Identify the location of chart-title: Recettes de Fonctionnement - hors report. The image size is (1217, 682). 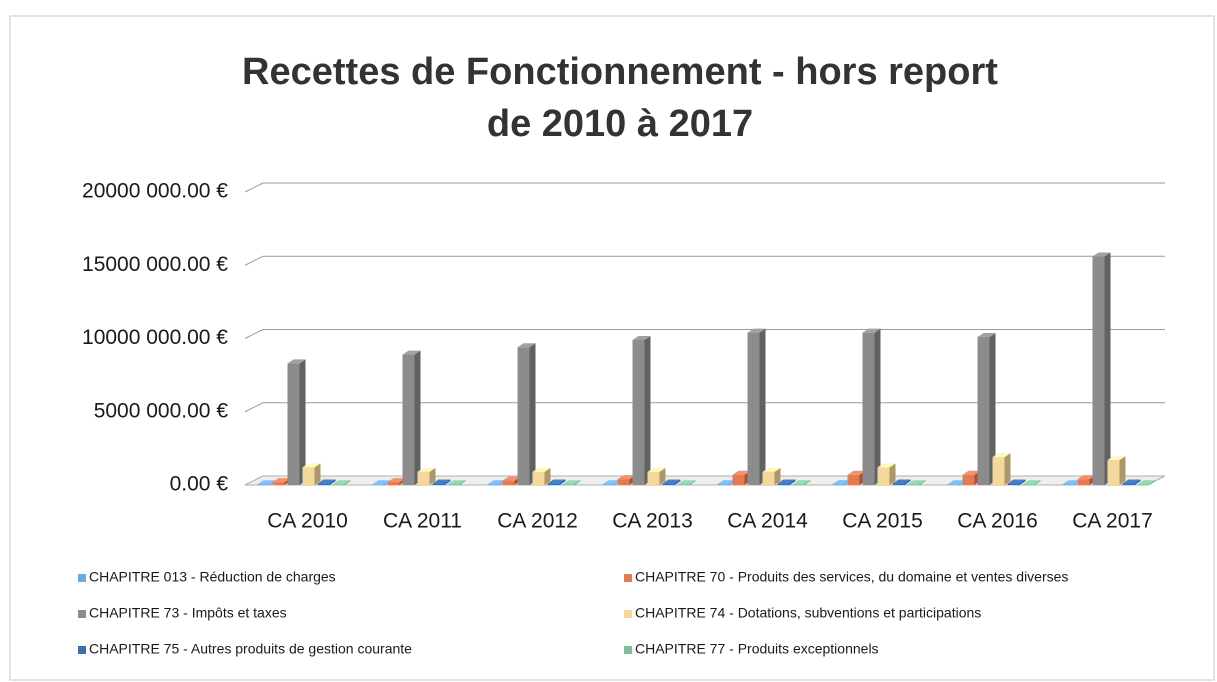
(620, 72).